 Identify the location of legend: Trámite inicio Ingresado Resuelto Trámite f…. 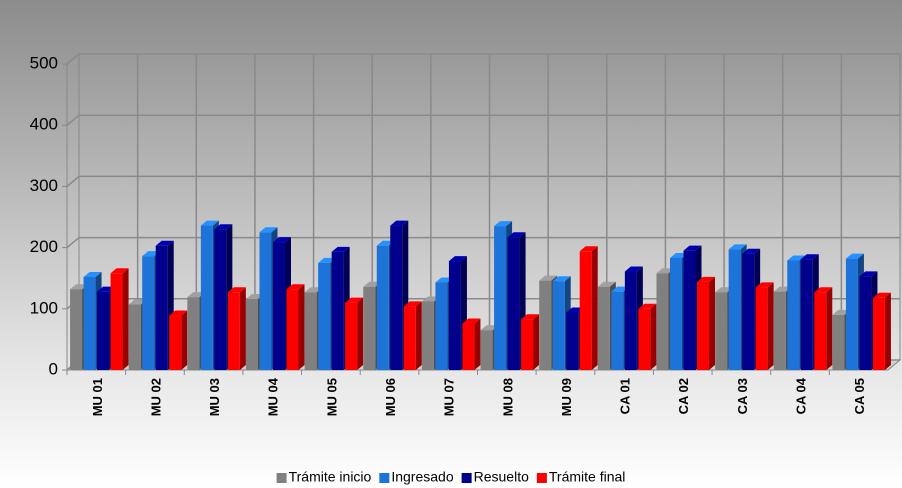
(451, 477).